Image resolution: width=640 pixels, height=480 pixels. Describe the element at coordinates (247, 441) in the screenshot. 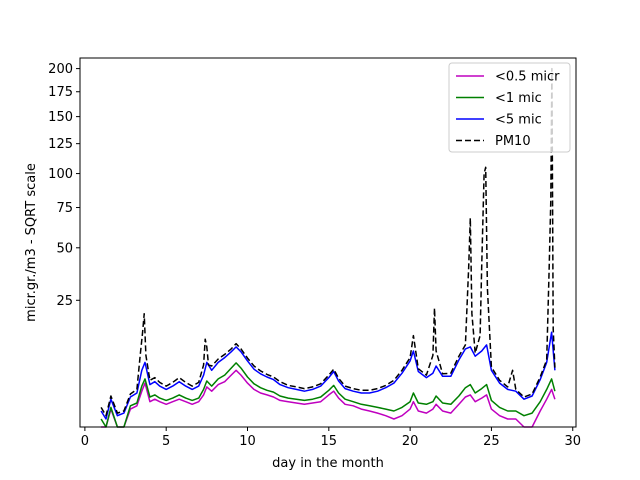

I see `x-tick-label: 10` at that location.